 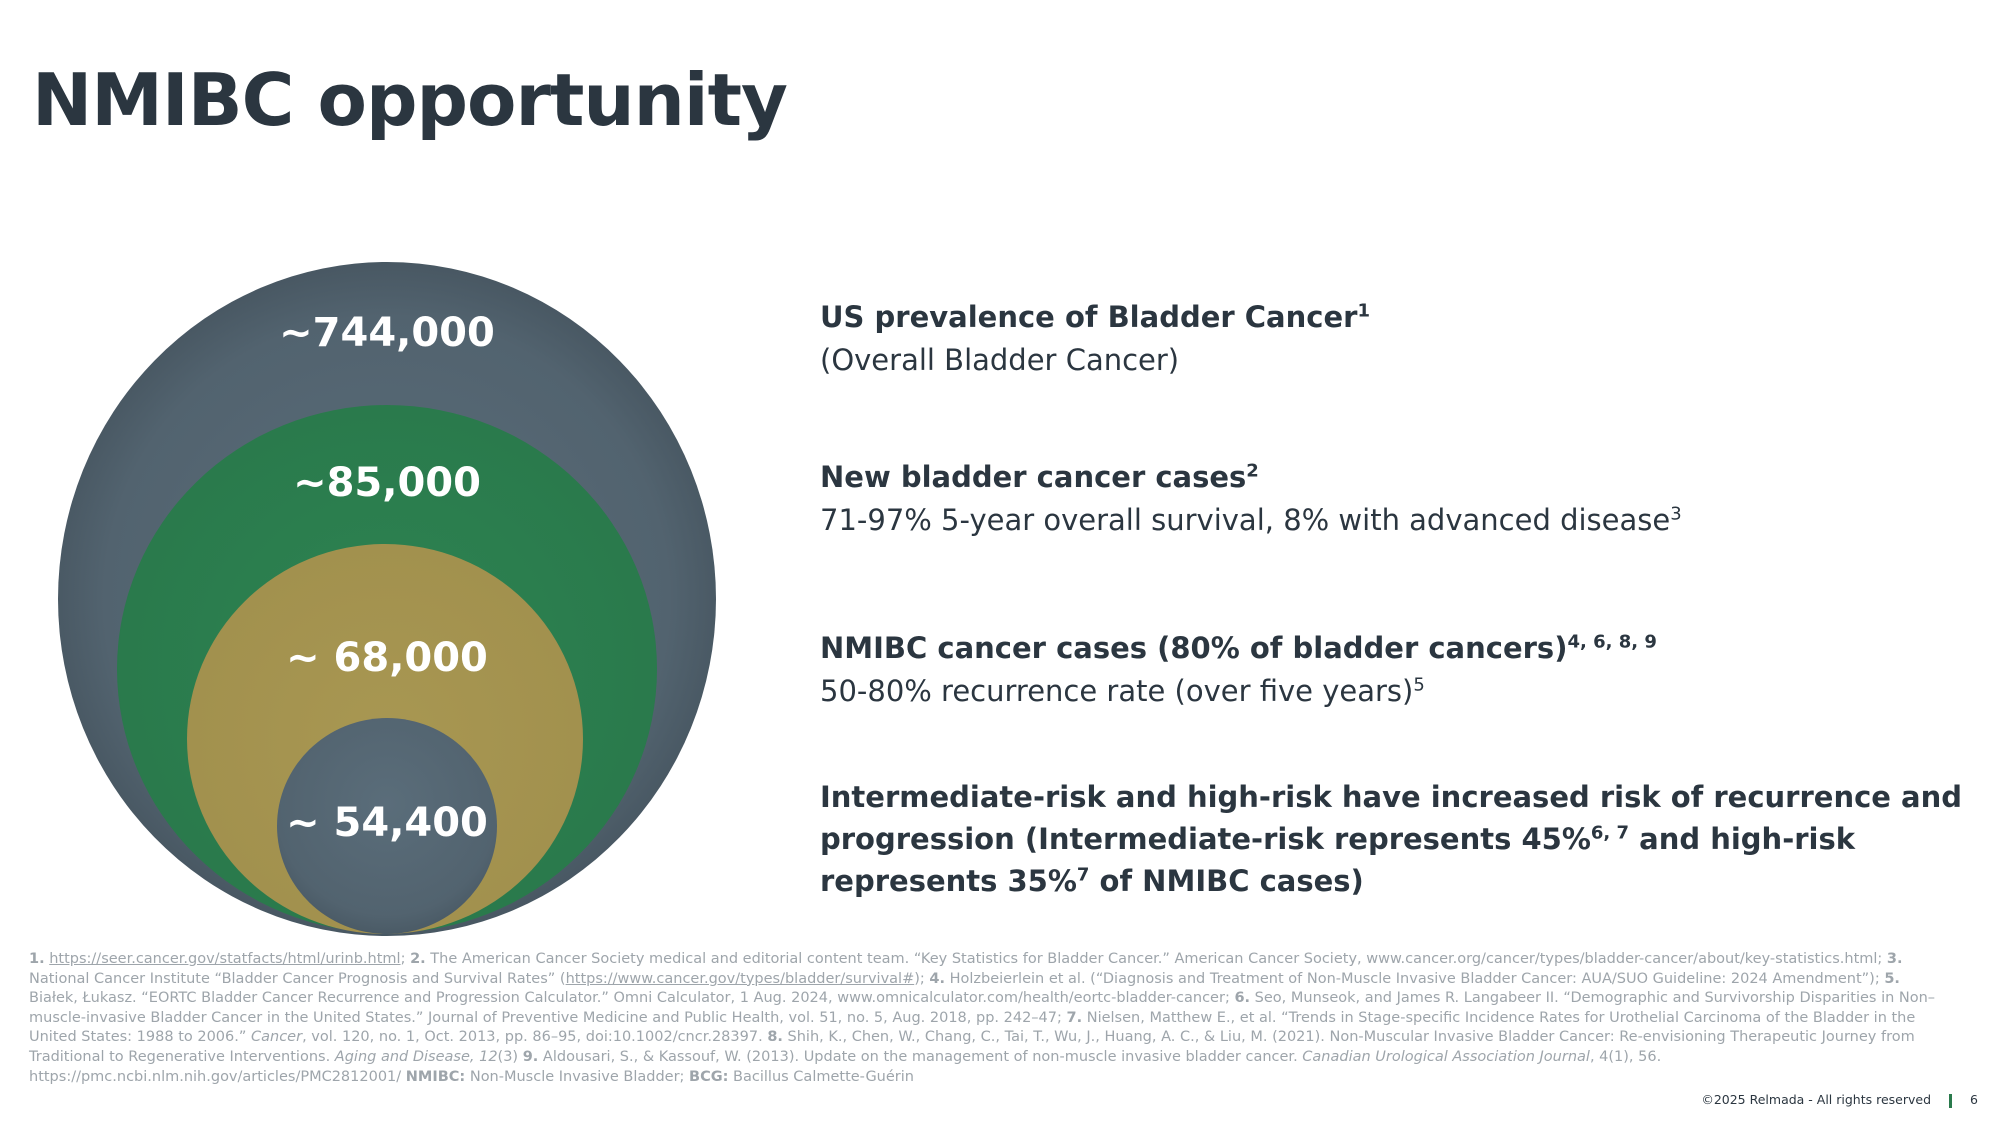 What do you see at coordinates (387, 658) in the screenshot?
I see `nmibc-value: ~ 68,000` at bounding box center [387, 658].